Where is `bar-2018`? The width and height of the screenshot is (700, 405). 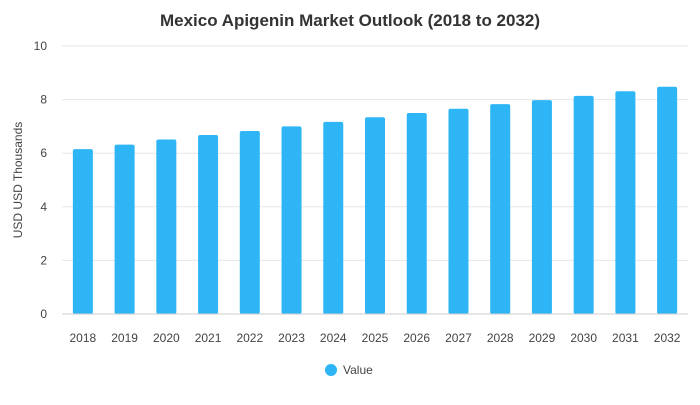
bar-2018 is located at coordinates (82, 231).